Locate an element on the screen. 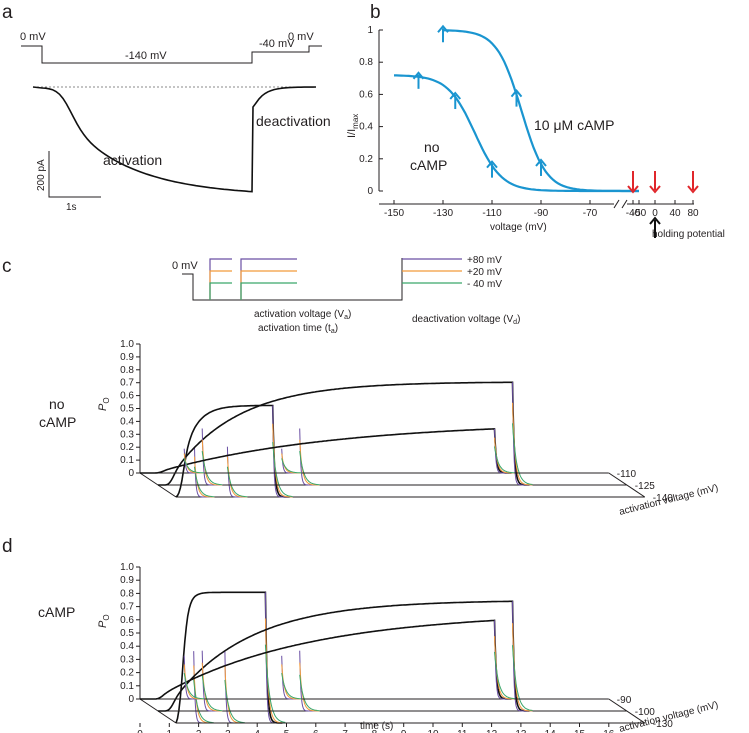 This screenshot has height=733, width=749. x-tick-label: 2 is located at coordinates (199, 731).